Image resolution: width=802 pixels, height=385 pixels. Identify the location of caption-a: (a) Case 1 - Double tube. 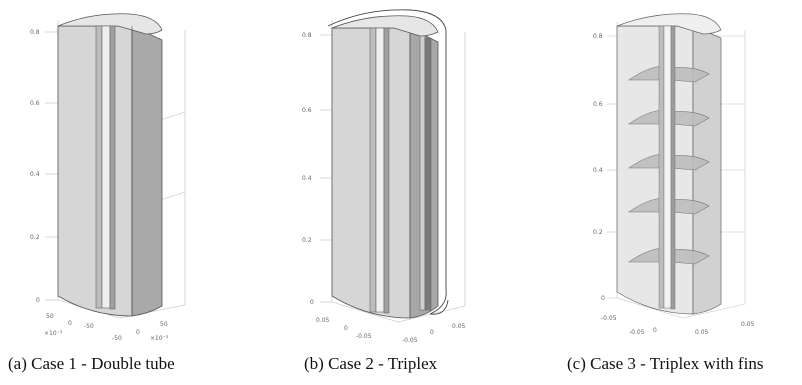
(91, 363).